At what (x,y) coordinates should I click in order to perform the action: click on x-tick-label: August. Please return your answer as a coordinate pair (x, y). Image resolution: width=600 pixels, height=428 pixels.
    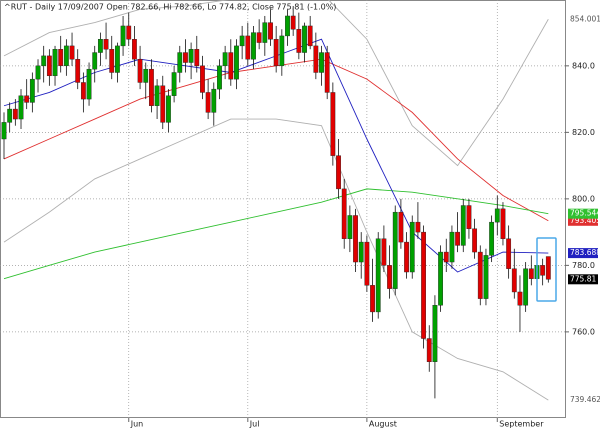
    Looking at the image, I should click on (383, 424).